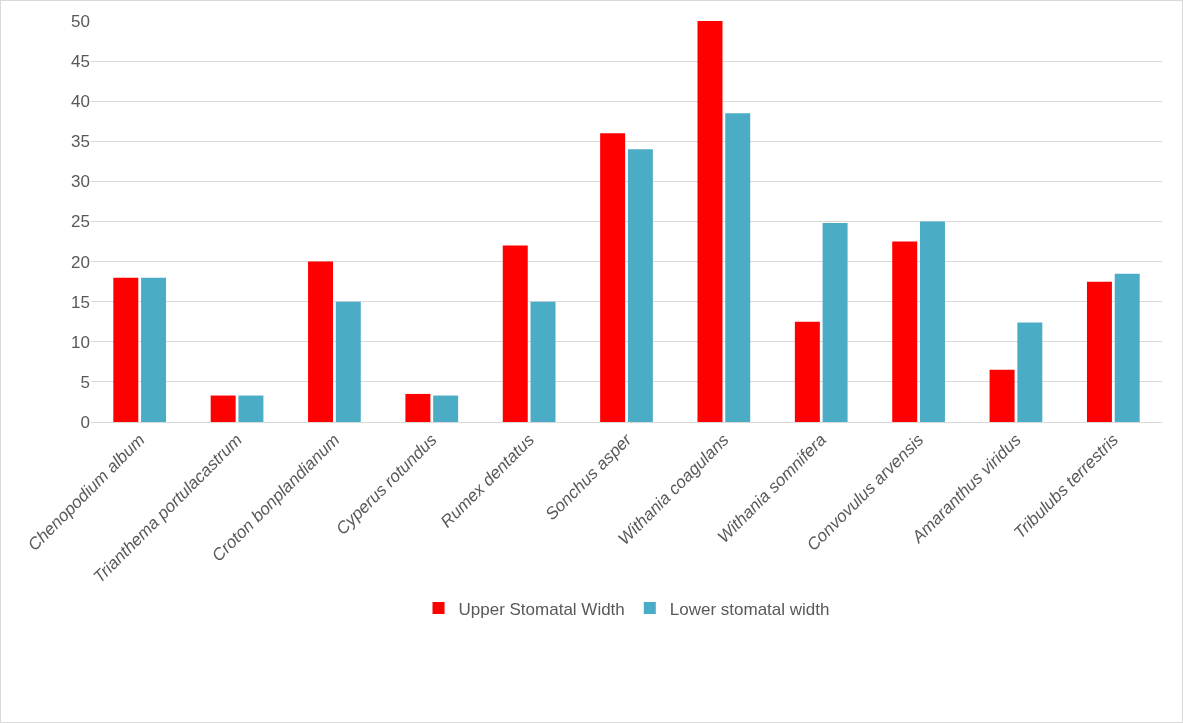 Image resolution: width=1183 pixels, height=723 pixels. I want to click on legend-label: Lower stomatal width, so click(749, 609).